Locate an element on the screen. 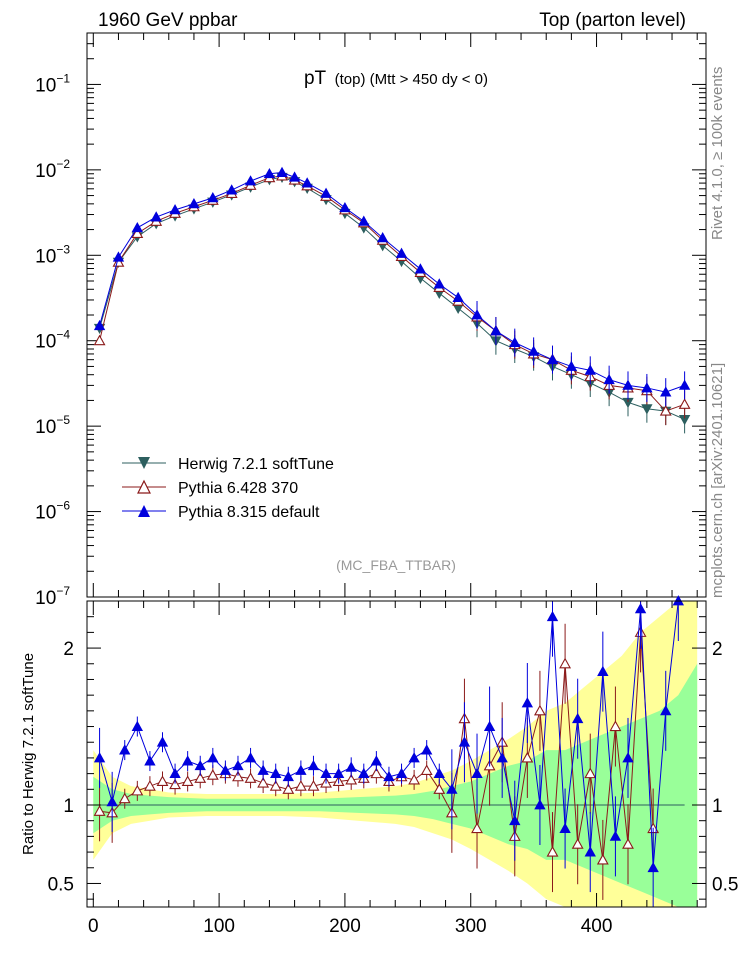 The height and width of the screenshot is (972, 746). ytick-exponent: −7 is located at coordinates (63, 591).